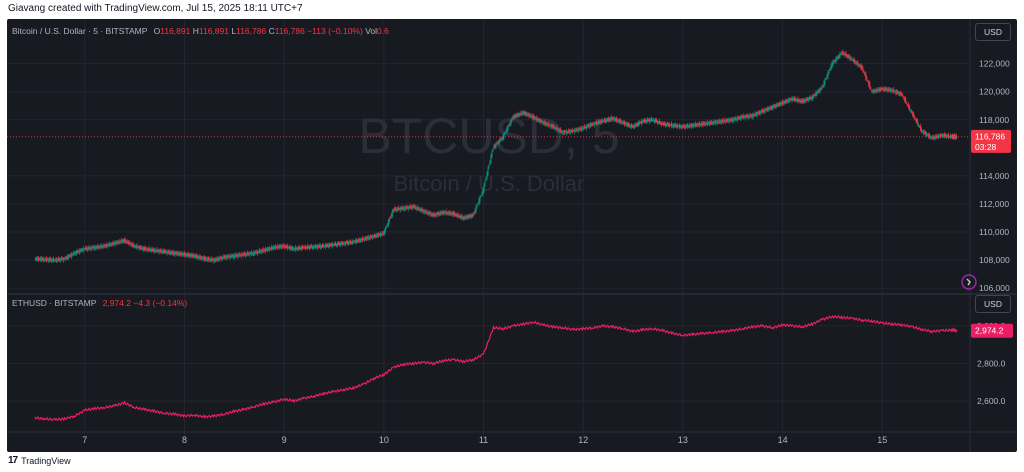 This screenshot has height=472, width=1024. I want to click on btc-countdown-value: 03:28, so click(986, 147).